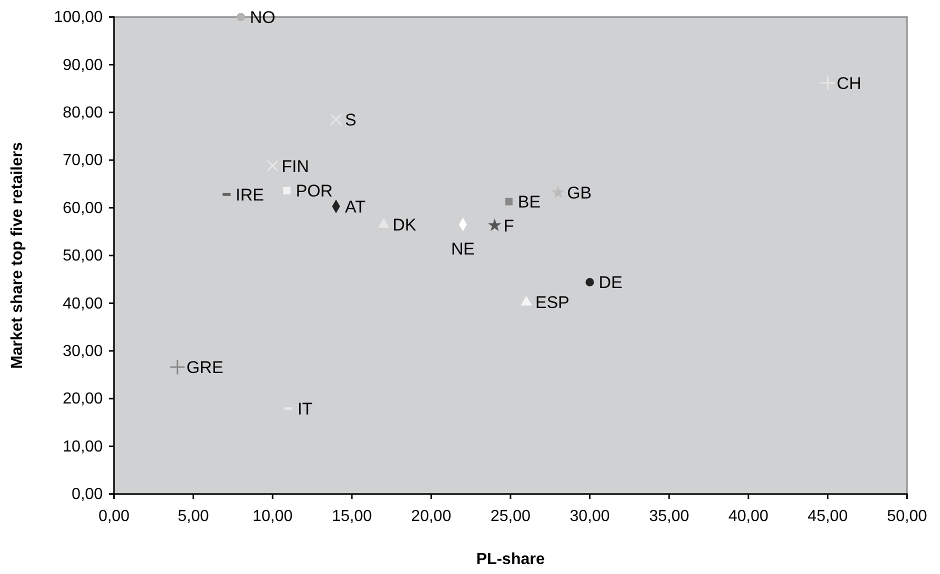 The image size is (940, 574). I want to click on x-tick-label: 50,00, so click(907, 517).